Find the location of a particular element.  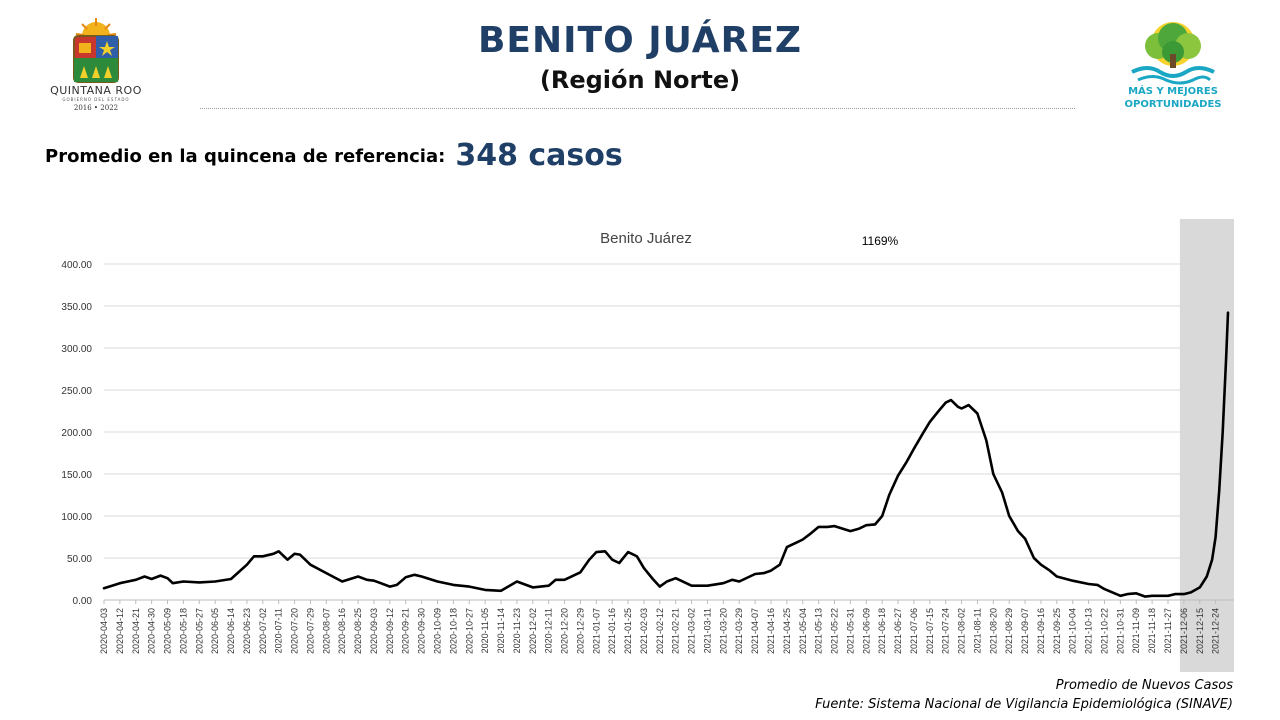

x-tick-label: 2021-02-21 is located at coordinates (676, 631).